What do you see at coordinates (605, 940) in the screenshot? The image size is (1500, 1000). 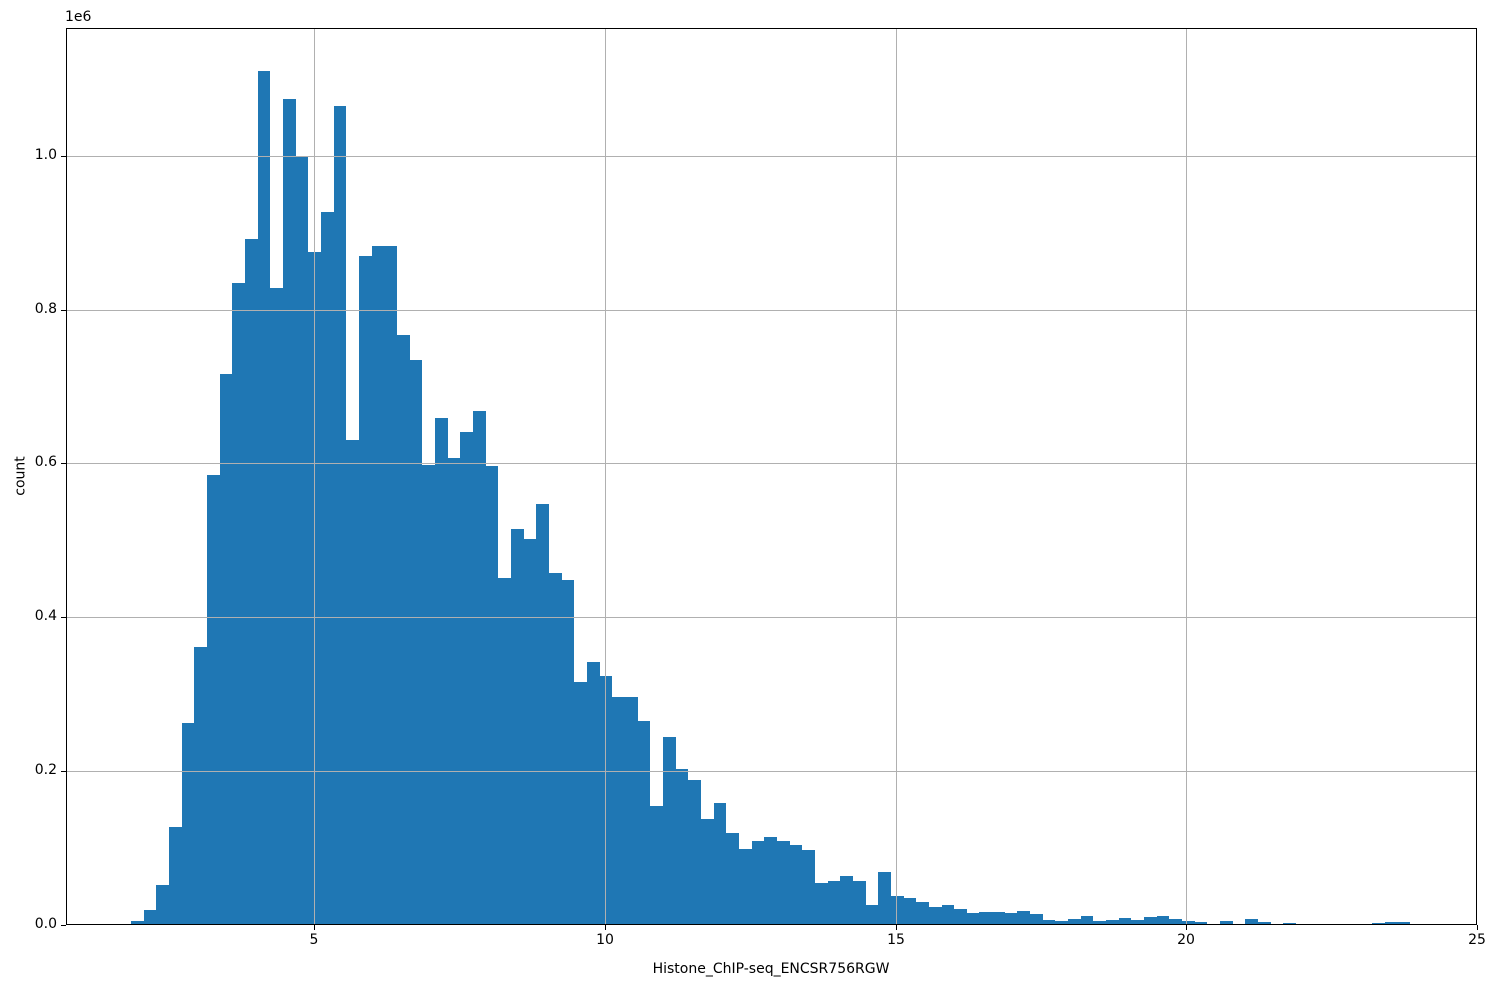 I see `x-tick-label: 10` at bounding box center [605, 940].